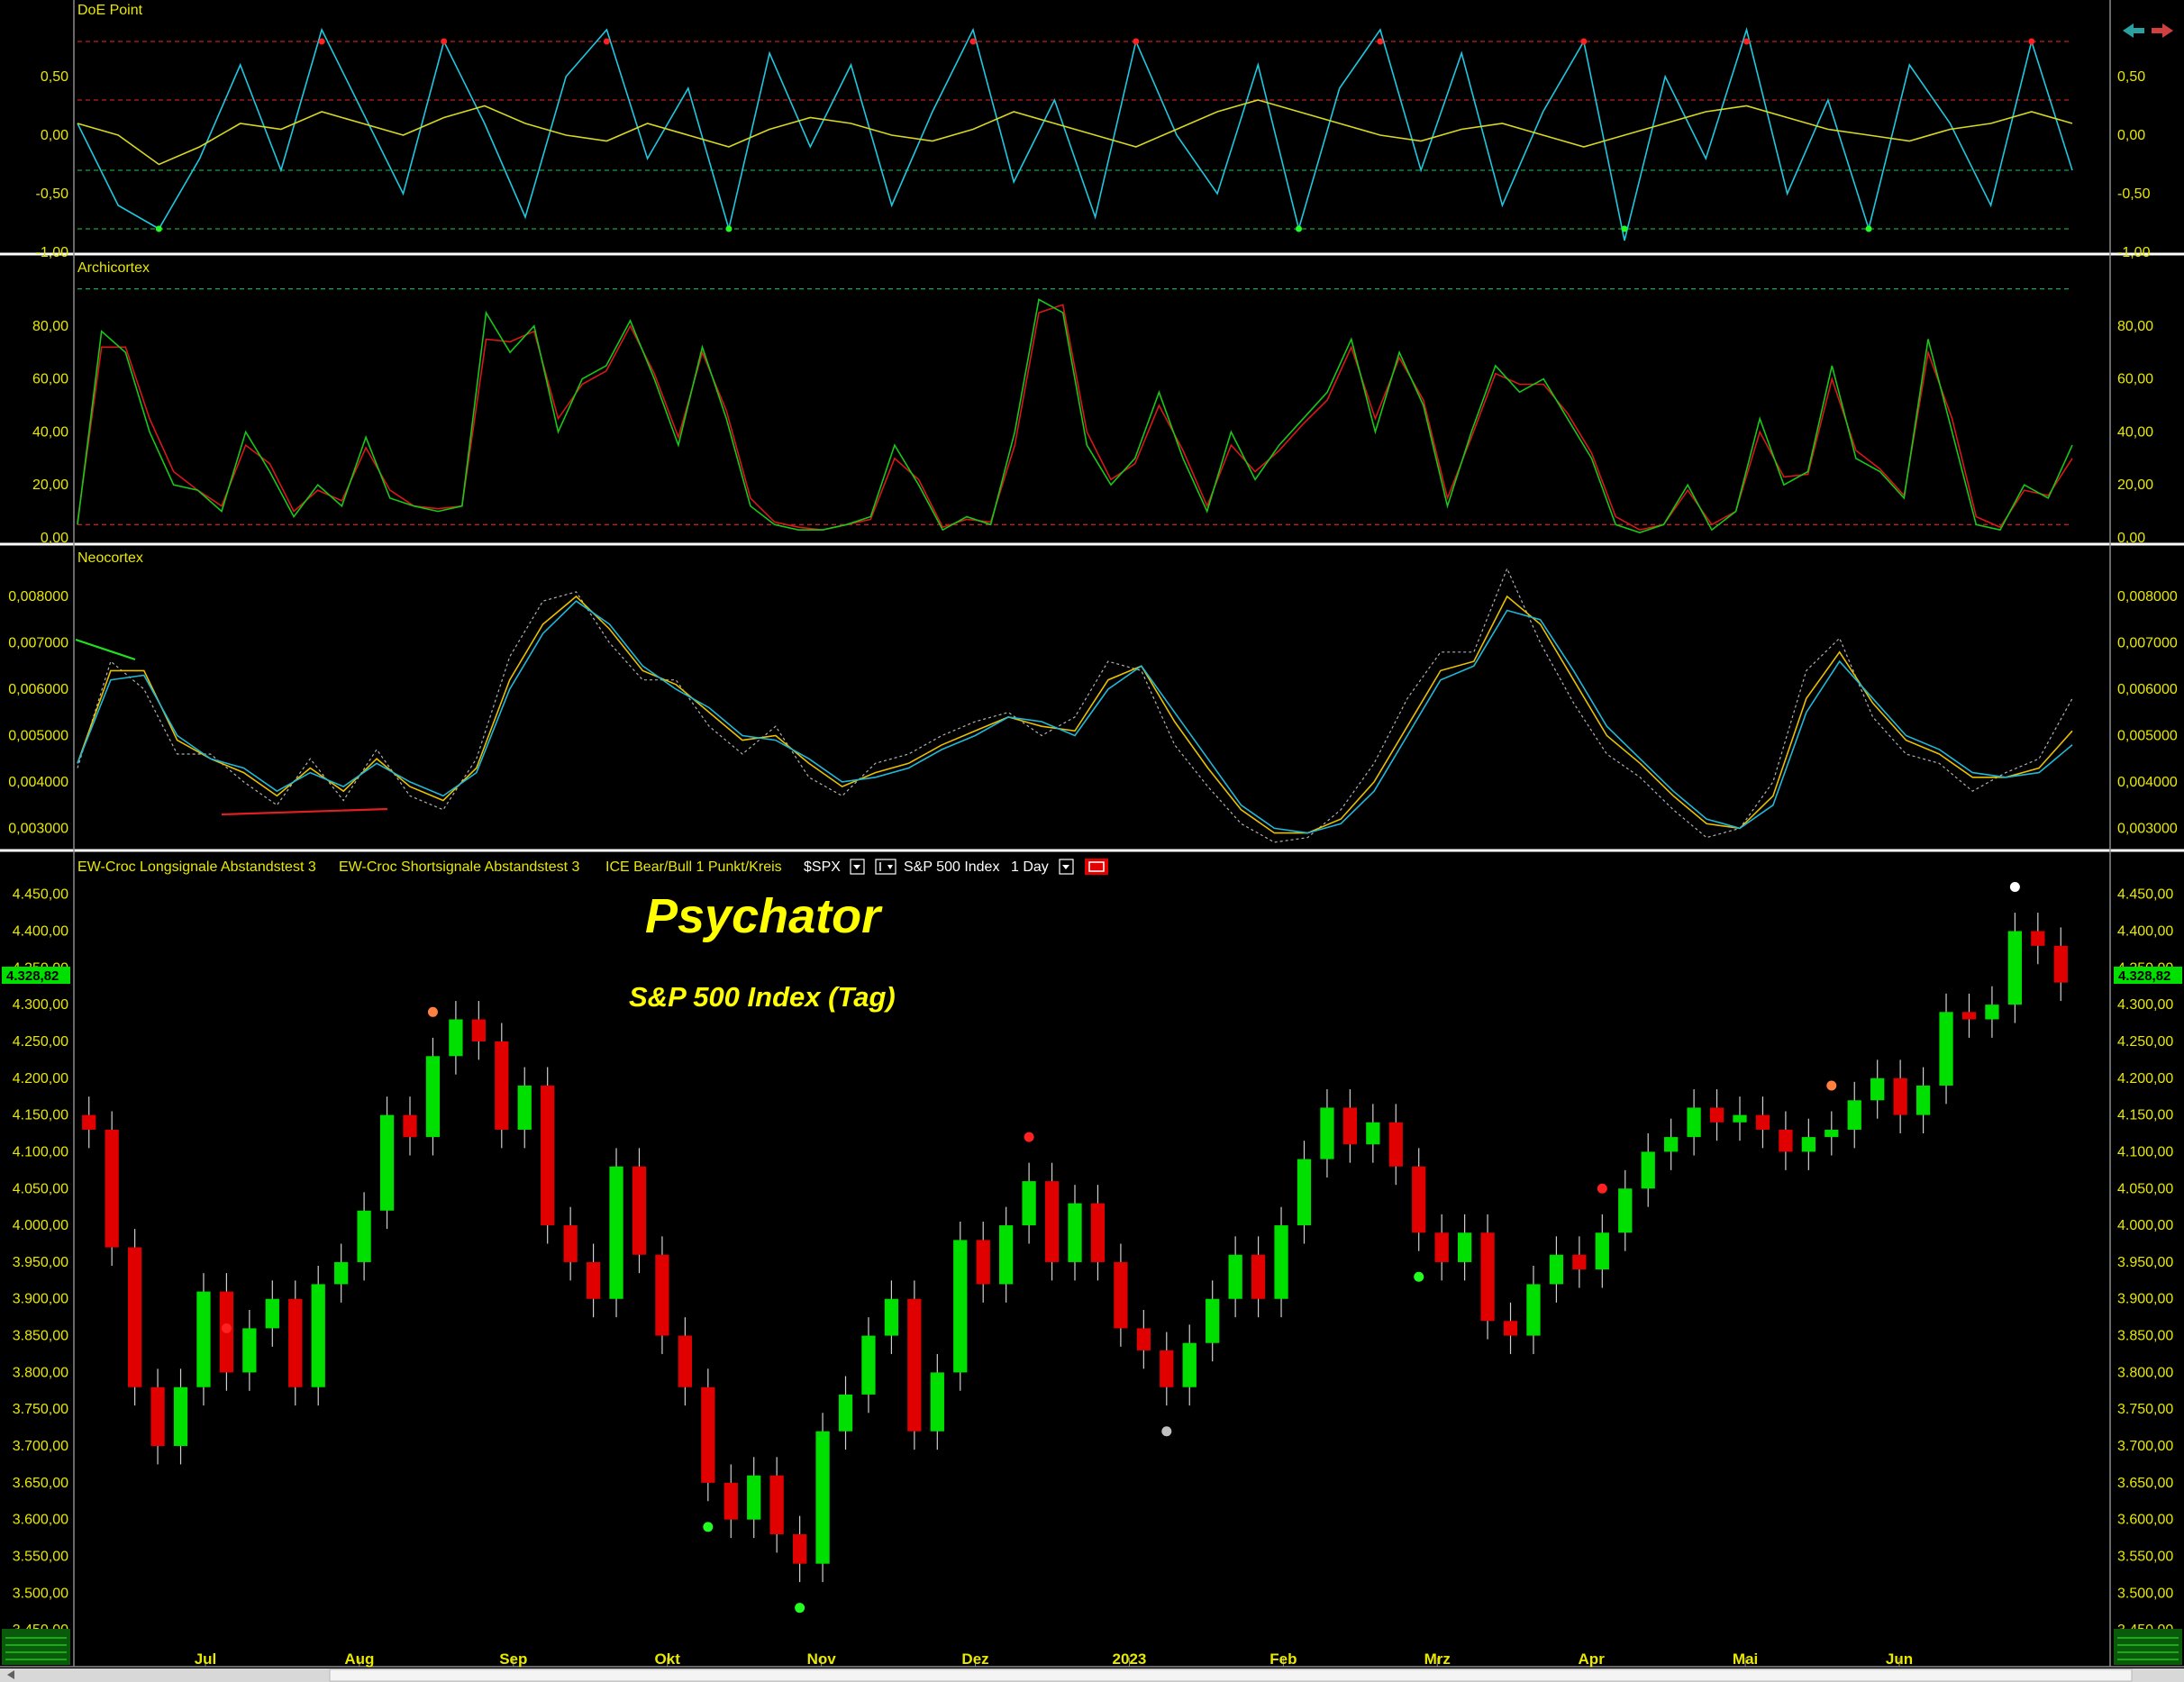 The height and width of the screenshot is (1682, 2184). What do you see at coordinates (2147, 828) in the screenshot?
I see `neo-ytick-right: 0,003000` at bounding box center [2147, 828].